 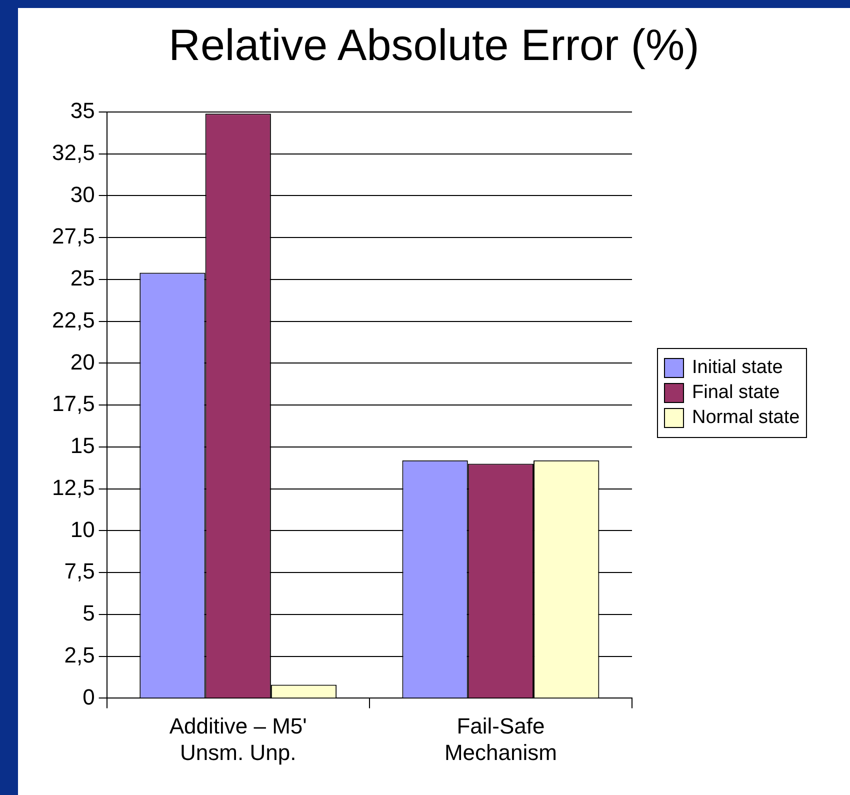 What do you see at coordinates (238, 739) in the screenshot?
I see `x-tick-label: Additive – M5' Unsm. Unp.` at bounding box center [238, 739].